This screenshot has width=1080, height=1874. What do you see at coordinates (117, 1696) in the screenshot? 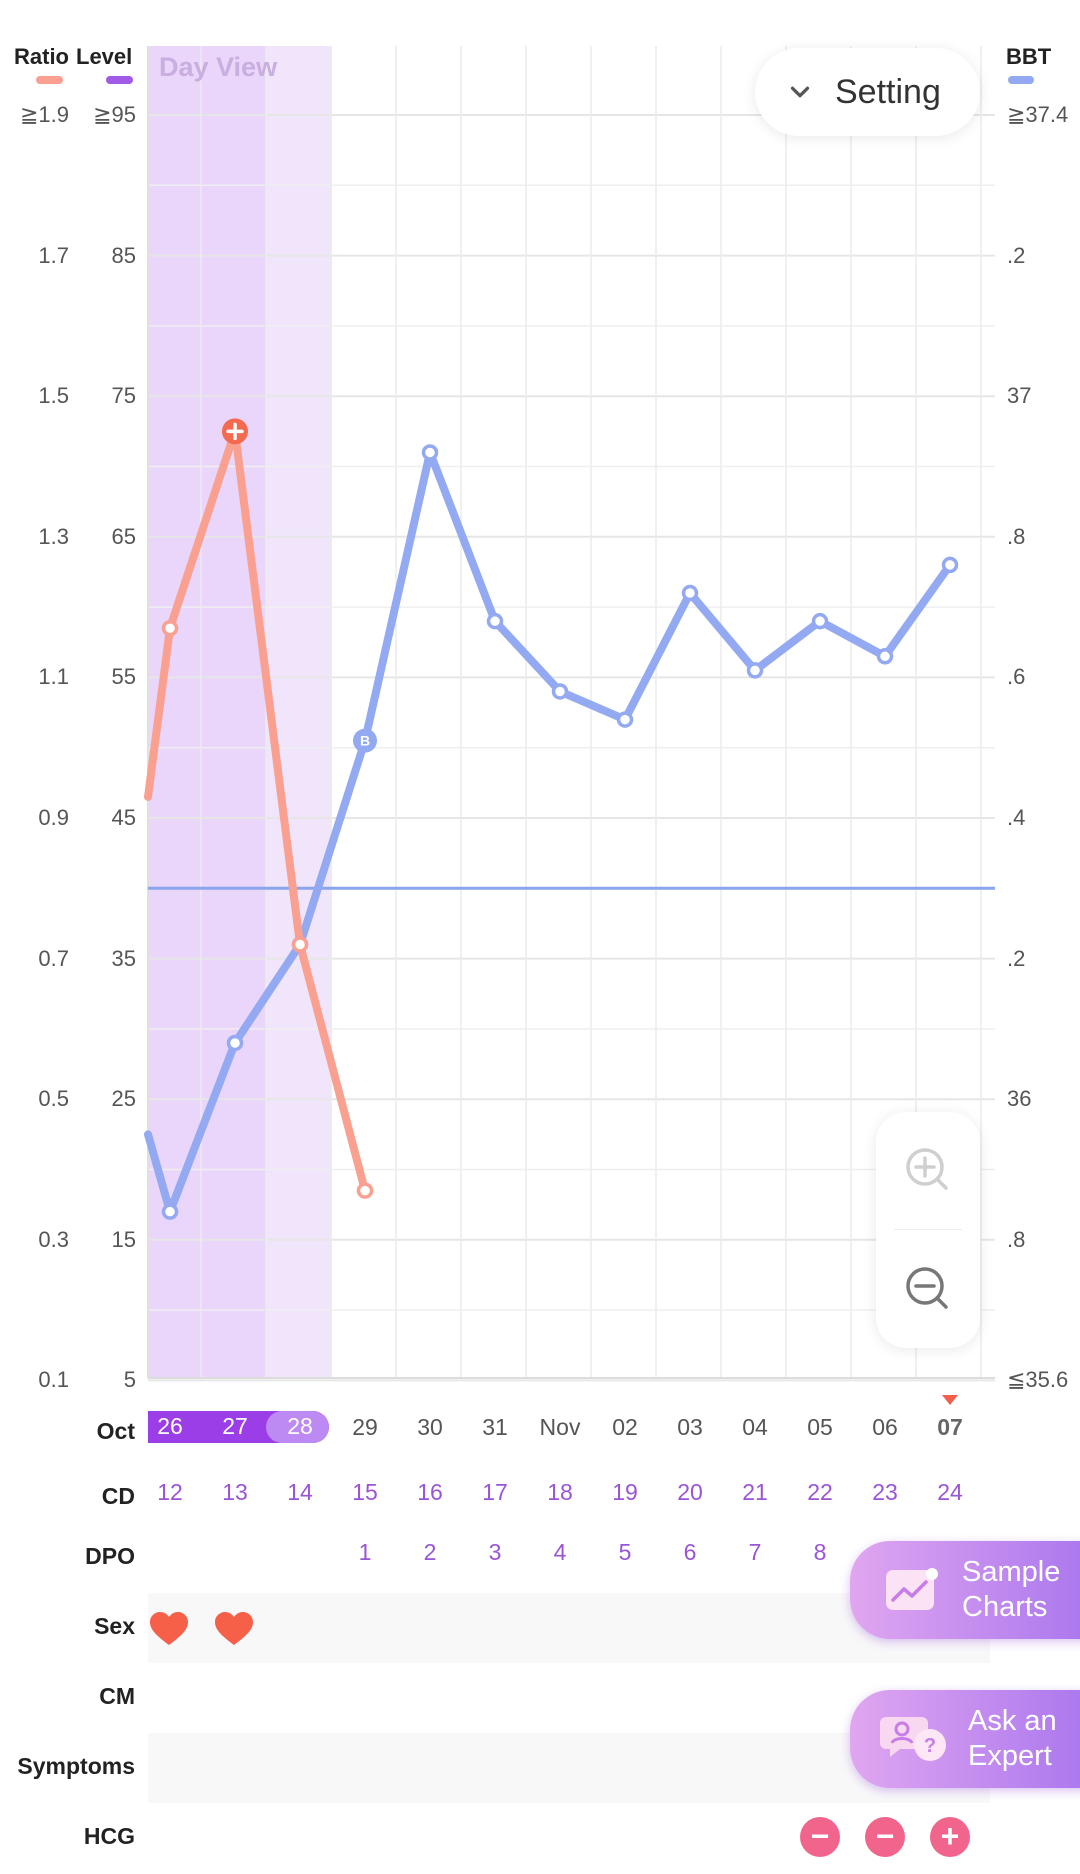
I see `cm-row-label: CM` at bounding box center [117, 1696].